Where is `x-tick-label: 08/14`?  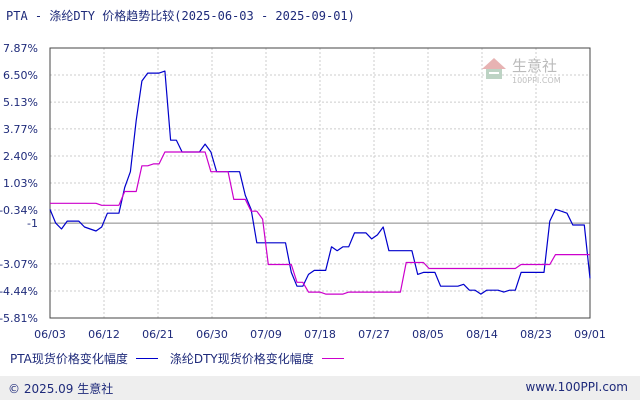
x-tick-label: 08/14 is located at coordinates (482, 334).